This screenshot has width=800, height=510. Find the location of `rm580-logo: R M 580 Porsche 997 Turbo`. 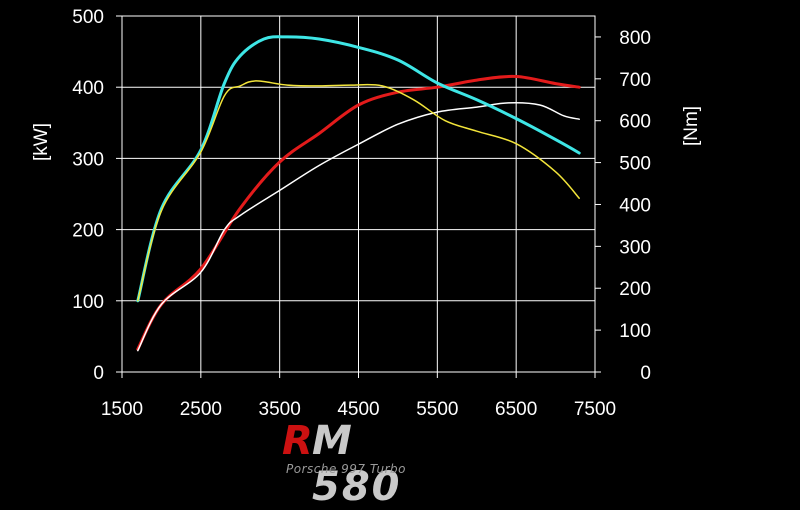

rm580-logo: R M 580 Porsche 997 Turbo is located at coordinates (367, 464).